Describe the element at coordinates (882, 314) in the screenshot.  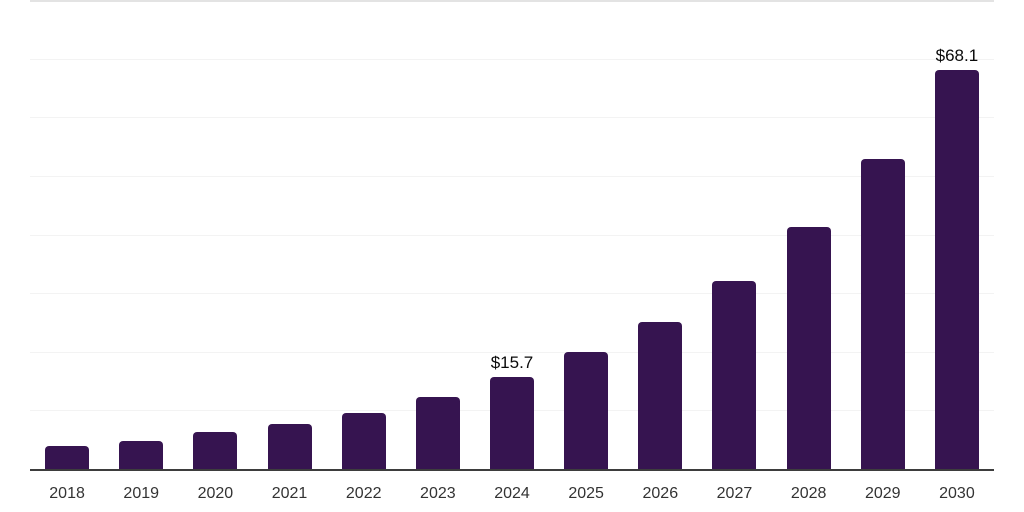
I see `bar-2029` at that location.